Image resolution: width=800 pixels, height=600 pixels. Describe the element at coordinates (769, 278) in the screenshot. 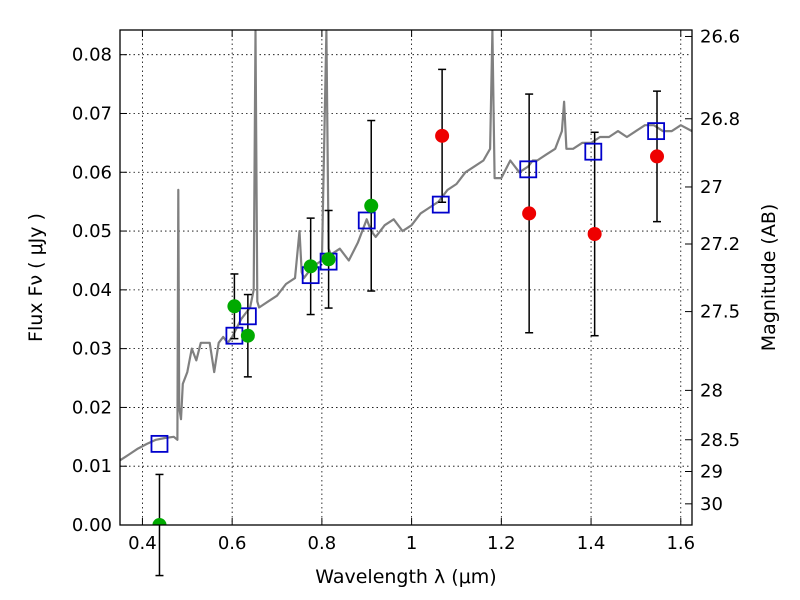

I see `y2-axis-title: Magnitude (AB)` at that location.